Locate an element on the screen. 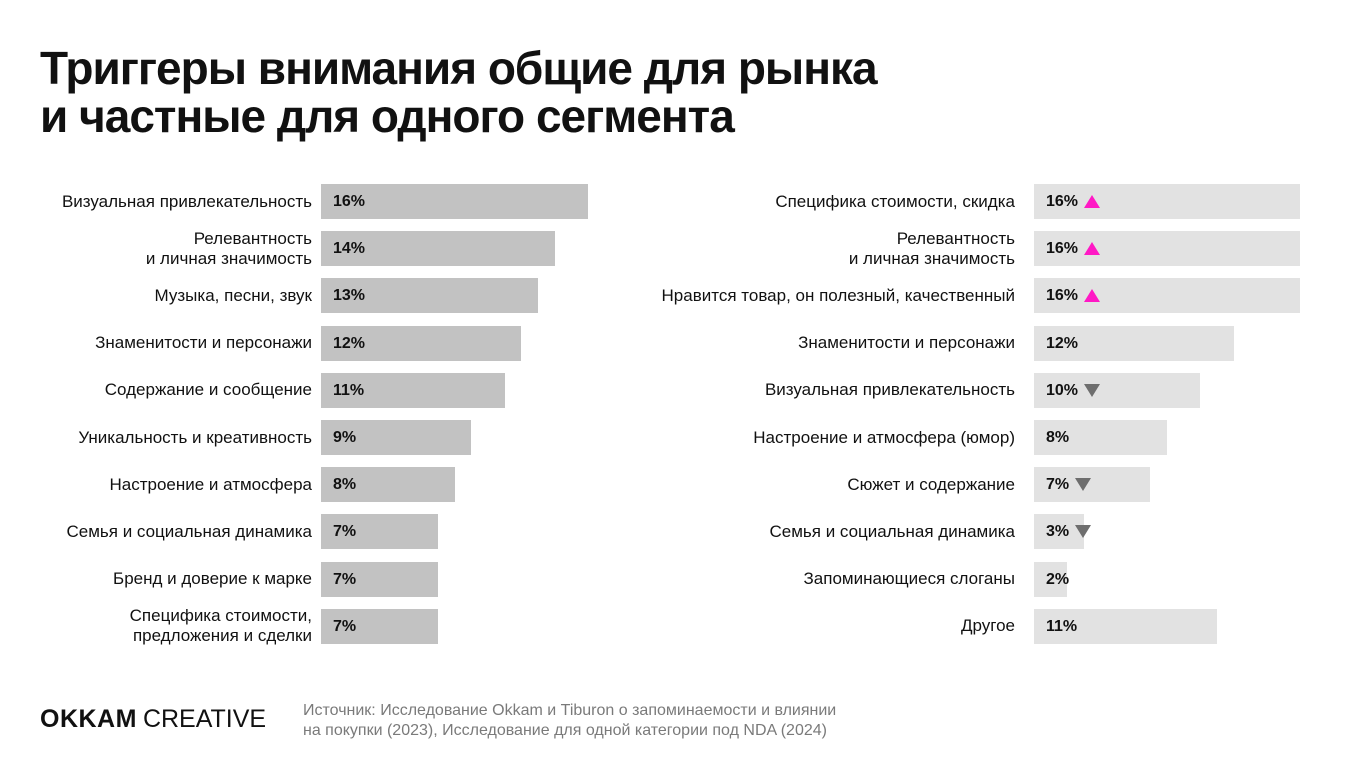  title-line-2: и частные для одного сегмента is located at coordinates (387, 116).